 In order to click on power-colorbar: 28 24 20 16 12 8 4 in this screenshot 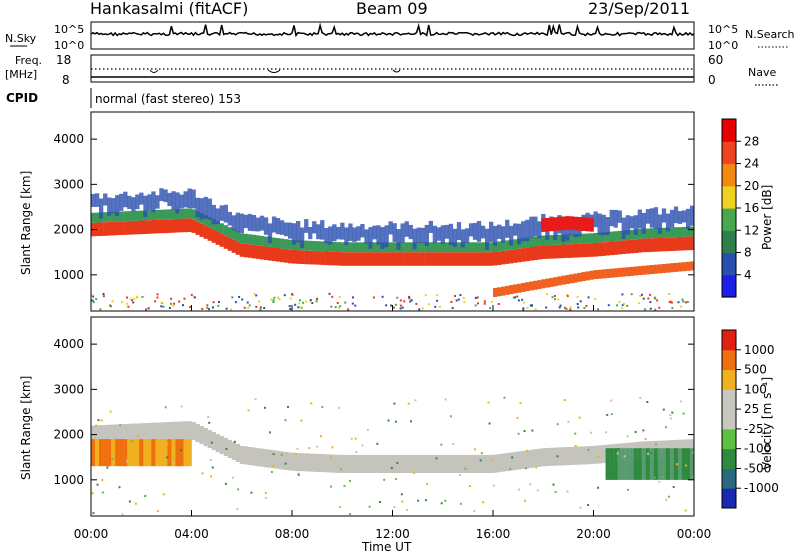, I will do `click(740, 208)`.